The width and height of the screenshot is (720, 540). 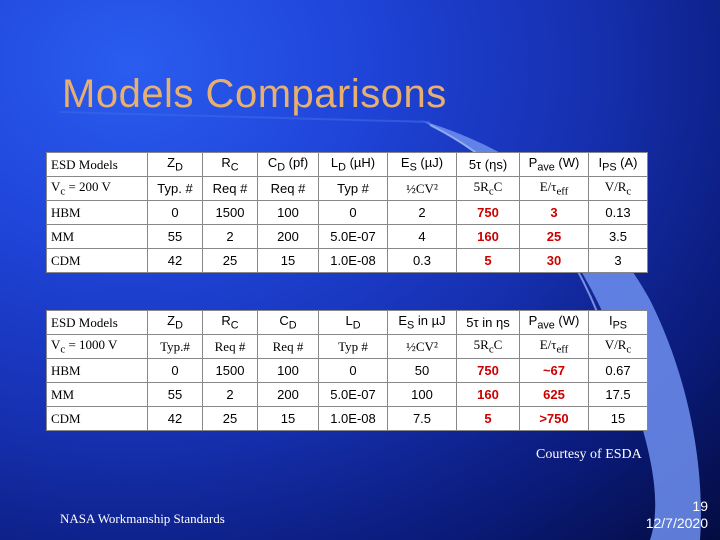 I want to click on table-row: HBM 0 1500 100 0 2 750 3 0.13, so click(x=347, y=212).